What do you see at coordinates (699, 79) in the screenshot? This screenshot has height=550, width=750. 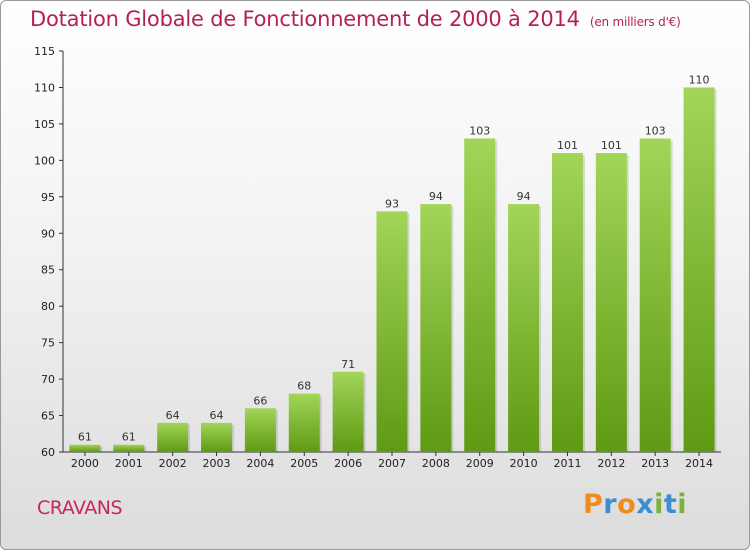 I see `bar-value-label: 110` at bounding box center [699, 79].